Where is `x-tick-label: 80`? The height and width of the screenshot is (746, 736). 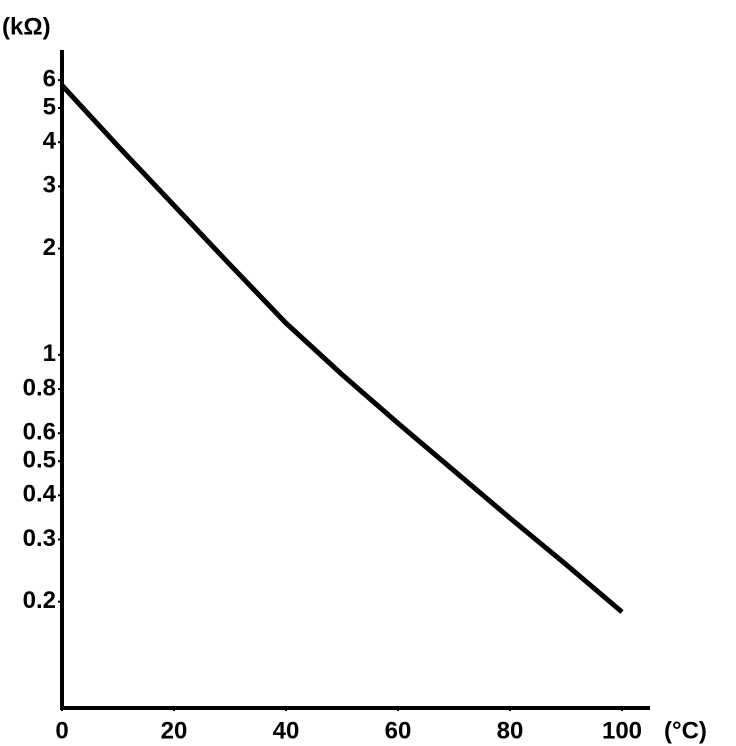 x-tick-label: 80 is located at coordinates (510, 730).